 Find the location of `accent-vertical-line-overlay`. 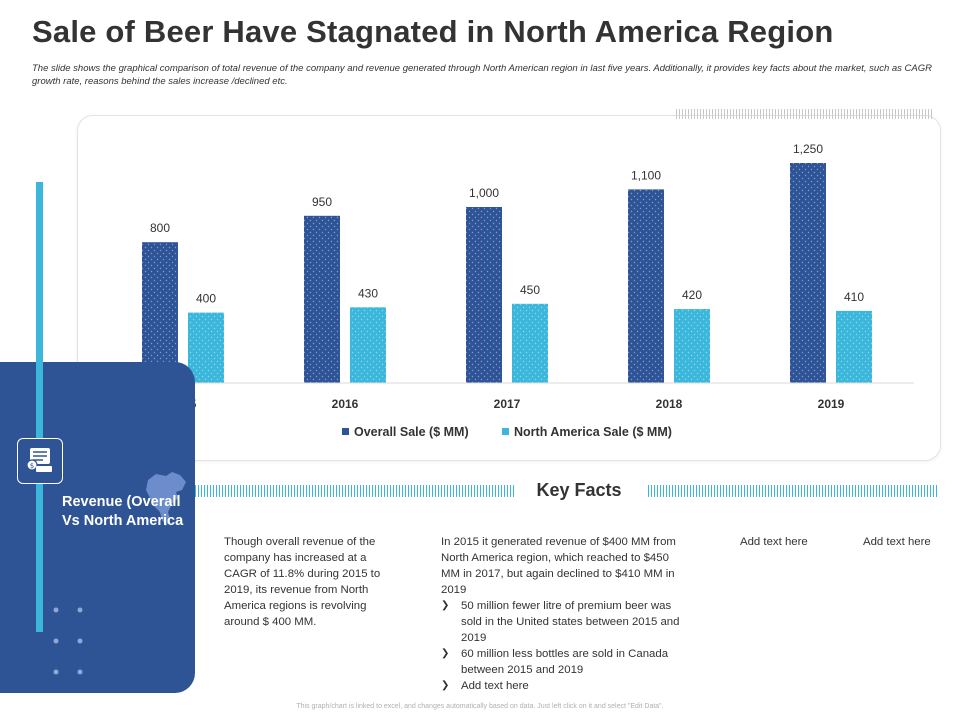

accent-vertical-line-overlay is located at coordinates (39, 497).